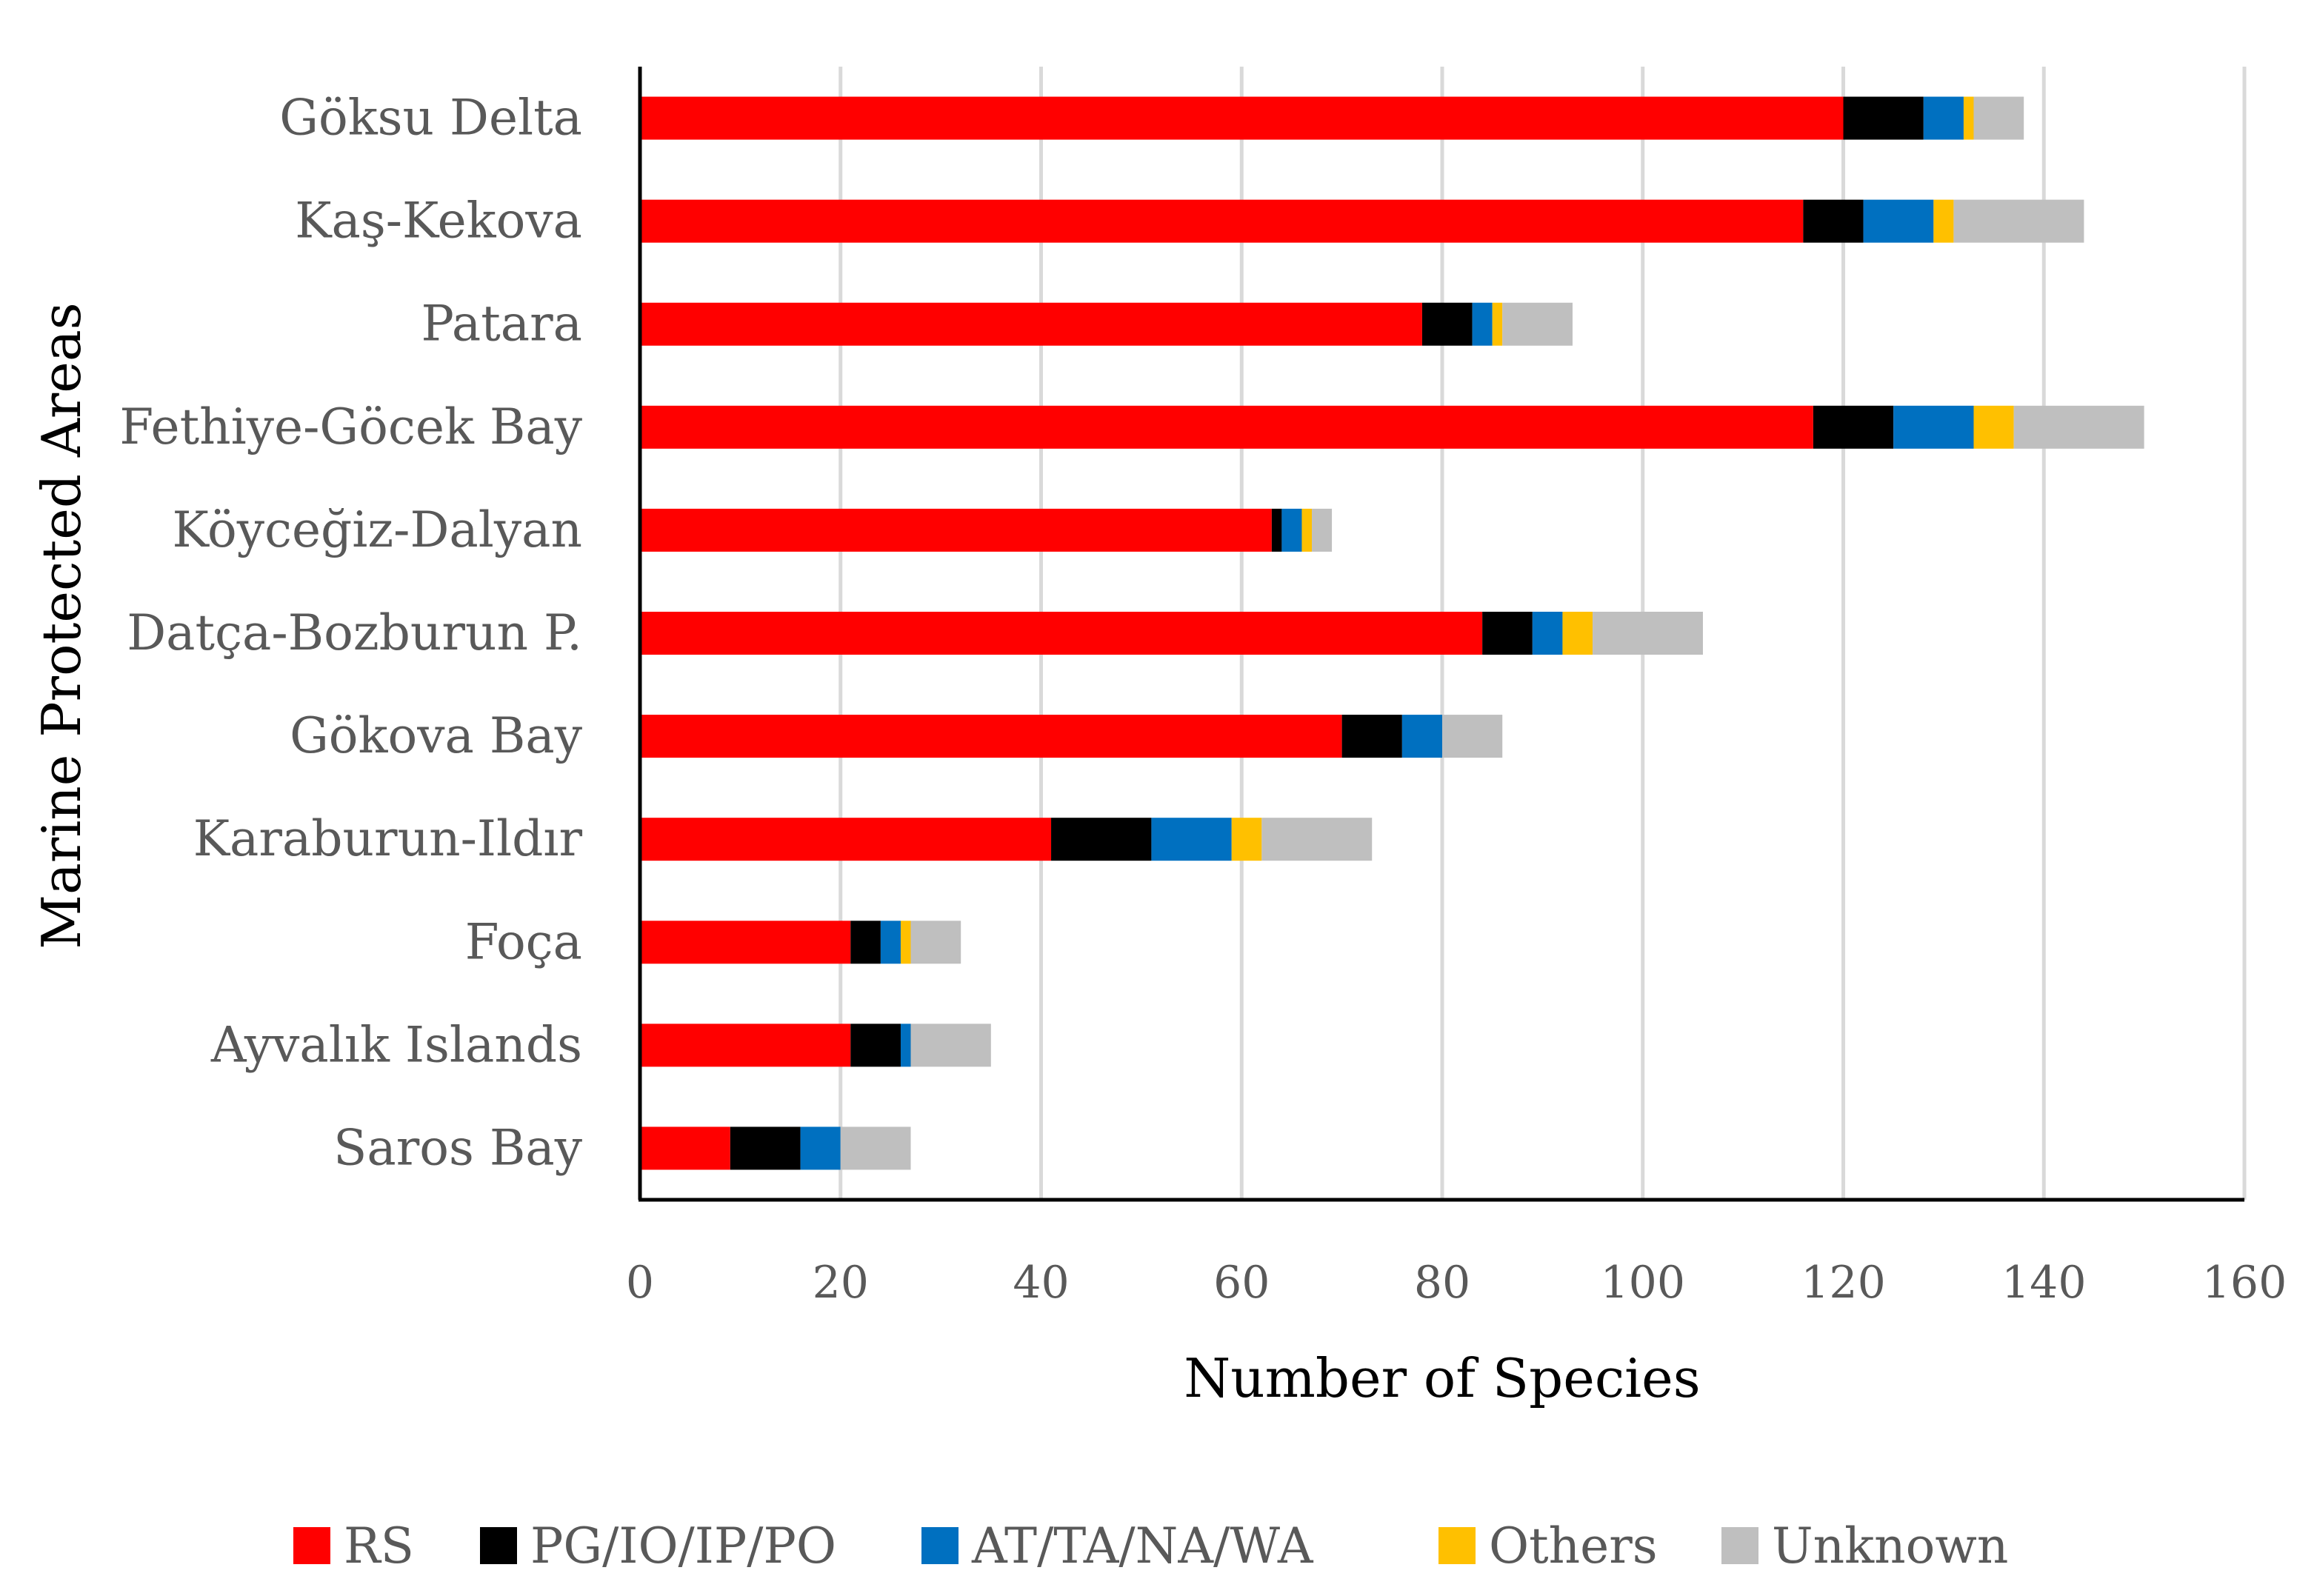 The image size is (2317, 1596). I want to click on x-tick-label: 0, so click(640, 1283).